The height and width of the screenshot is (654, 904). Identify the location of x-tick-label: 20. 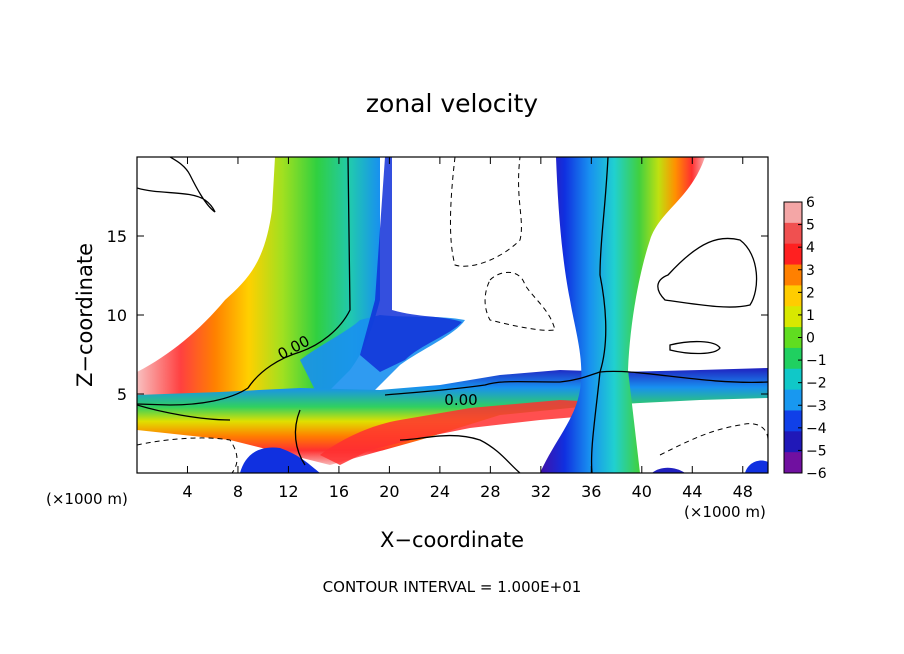
(389, 491).